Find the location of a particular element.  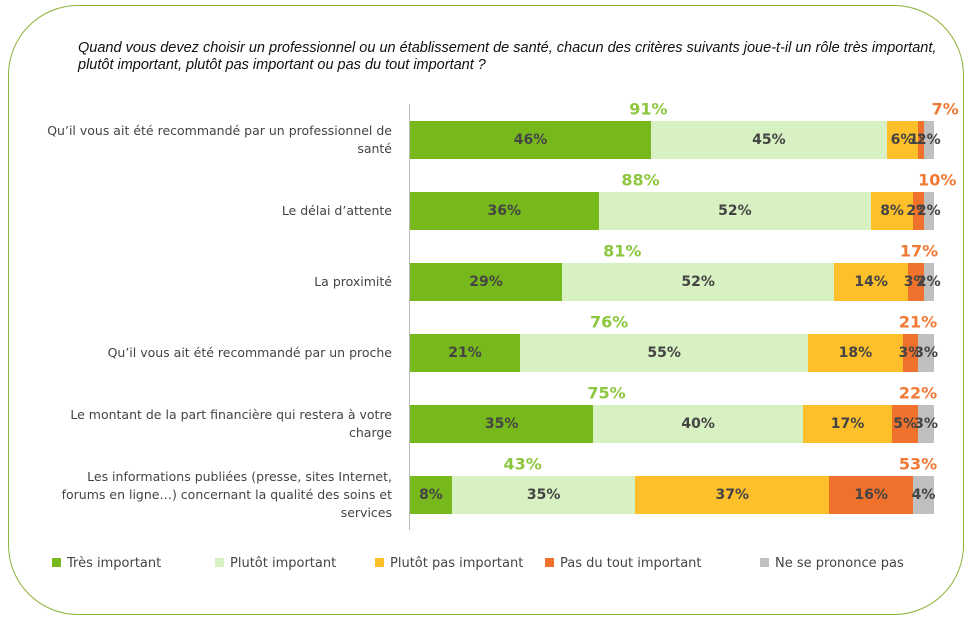

total-label: 10% is located at coordinates (937, 180).